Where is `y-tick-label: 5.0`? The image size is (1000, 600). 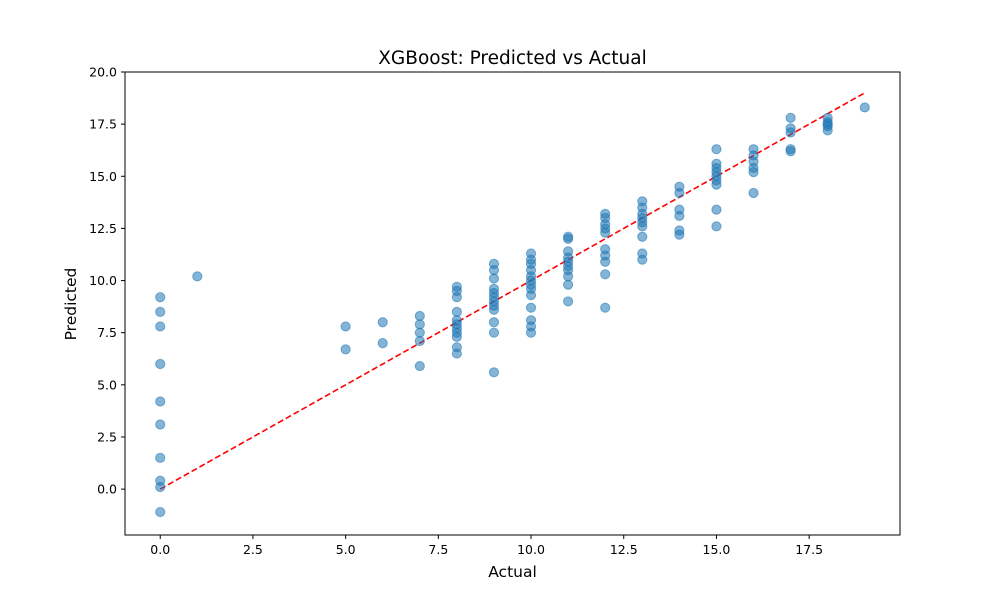
y-tick-label: 5.0 is located at coordinates (107, 384).